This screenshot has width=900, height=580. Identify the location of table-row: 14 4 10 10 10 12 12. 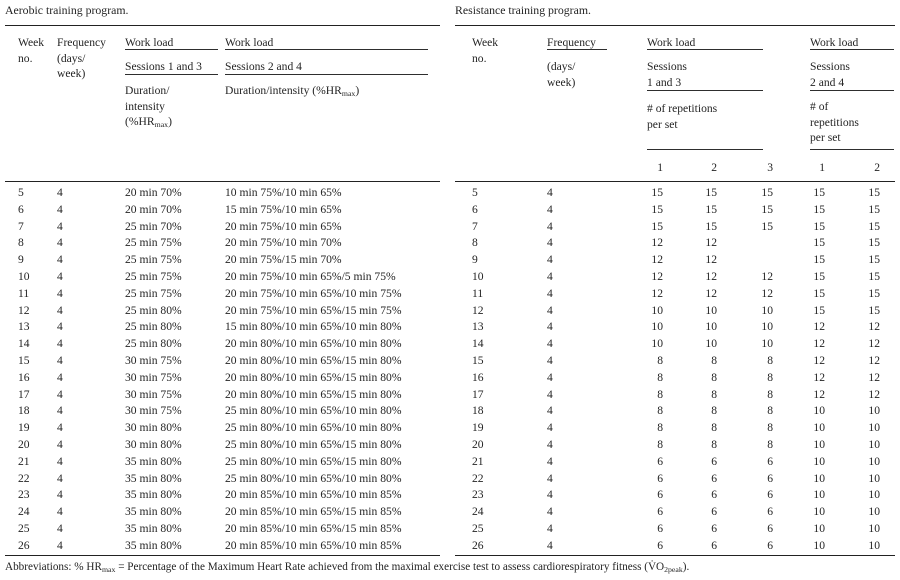
(675, 344).